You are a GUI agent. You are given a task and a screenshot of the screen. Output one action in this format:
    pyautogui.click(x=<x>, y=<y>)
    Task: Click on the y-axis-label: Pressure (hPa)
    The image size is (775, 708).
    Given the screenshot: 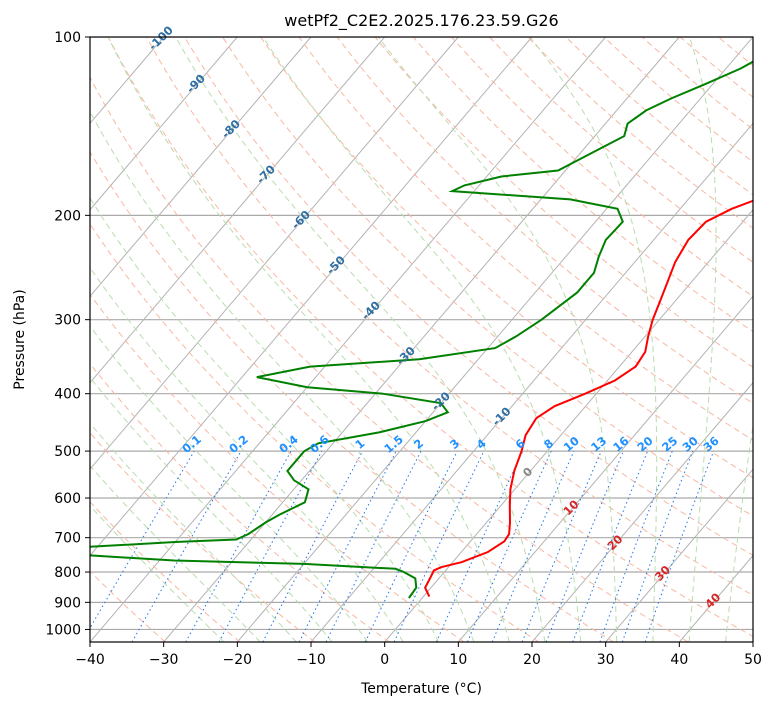 What is the action you would take?
    pyautogui.click(x=20, y=339)
    